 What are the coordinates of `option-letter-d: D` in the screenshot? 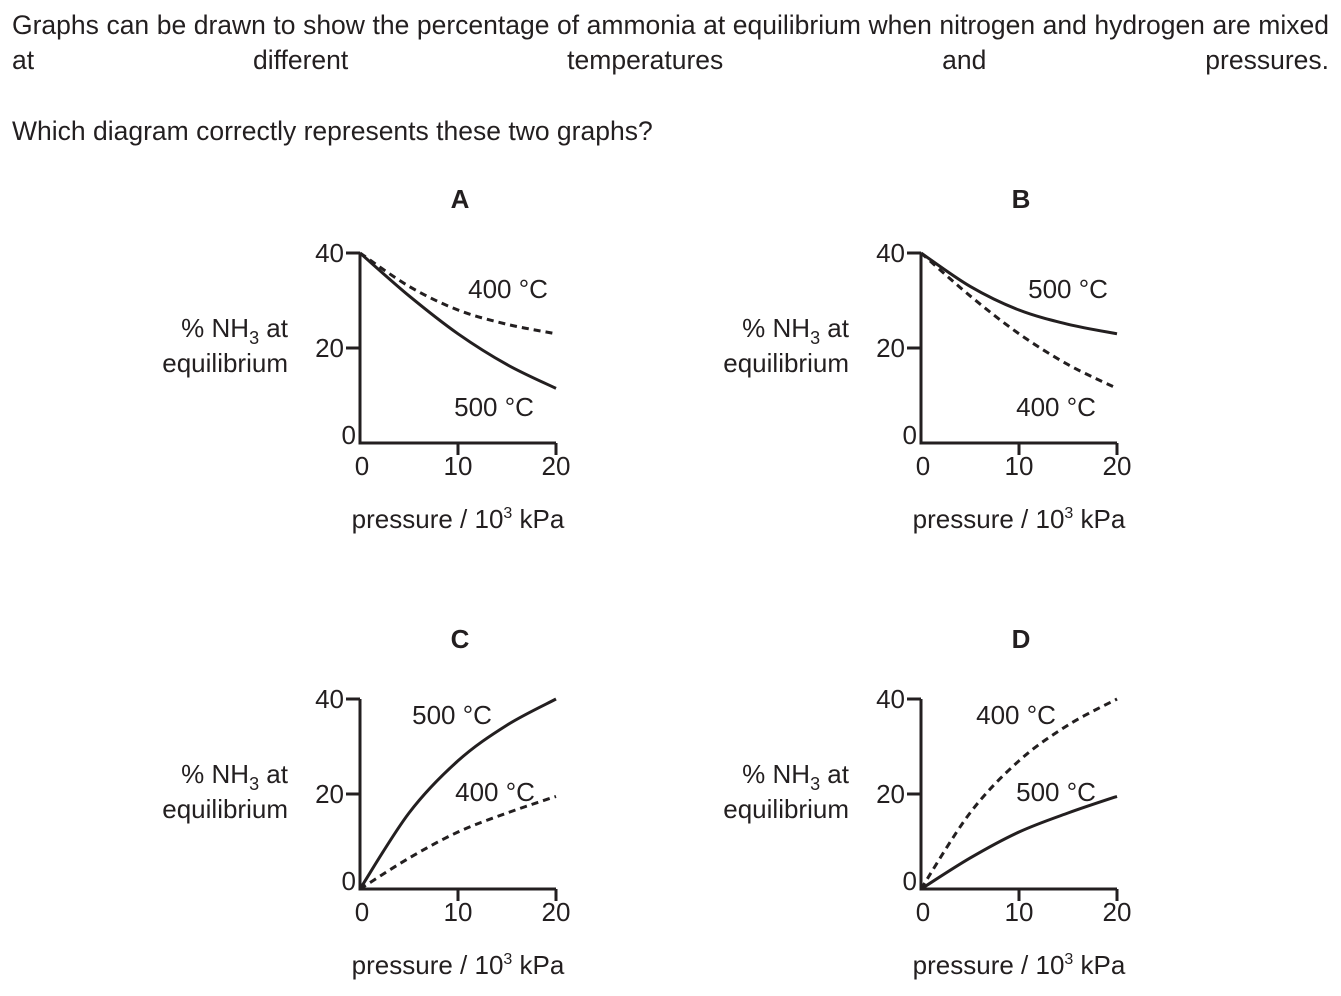 It's located at (1021, 639).